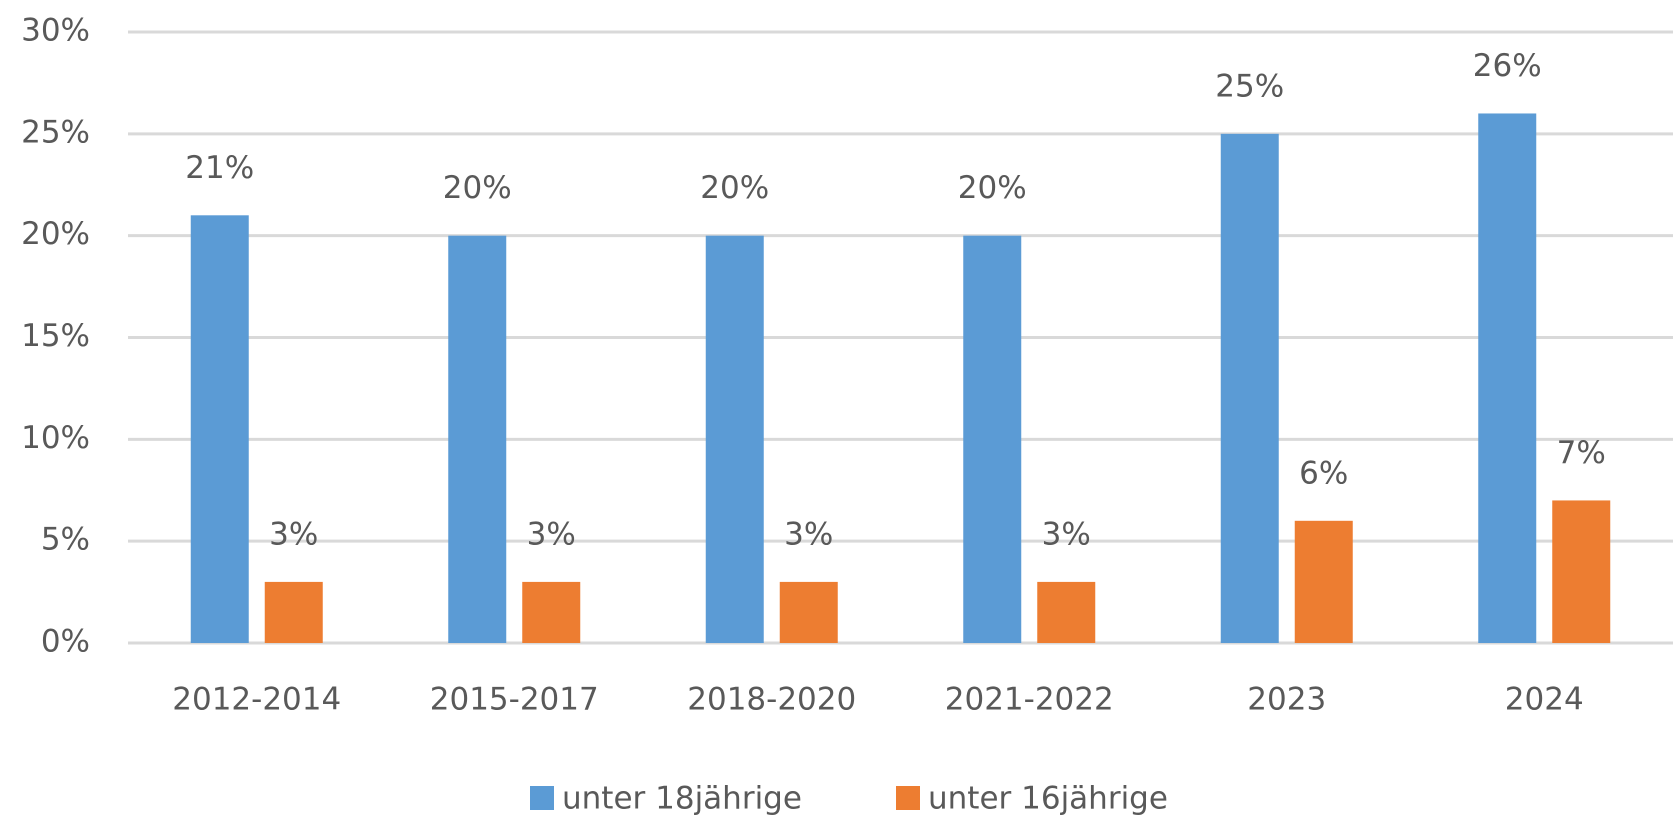 The width and height of the screenshot is (1673, 823). Describe the element at coordinates (65, 642) in the screenshot. I see `y-tick-label: 0%` at that location.